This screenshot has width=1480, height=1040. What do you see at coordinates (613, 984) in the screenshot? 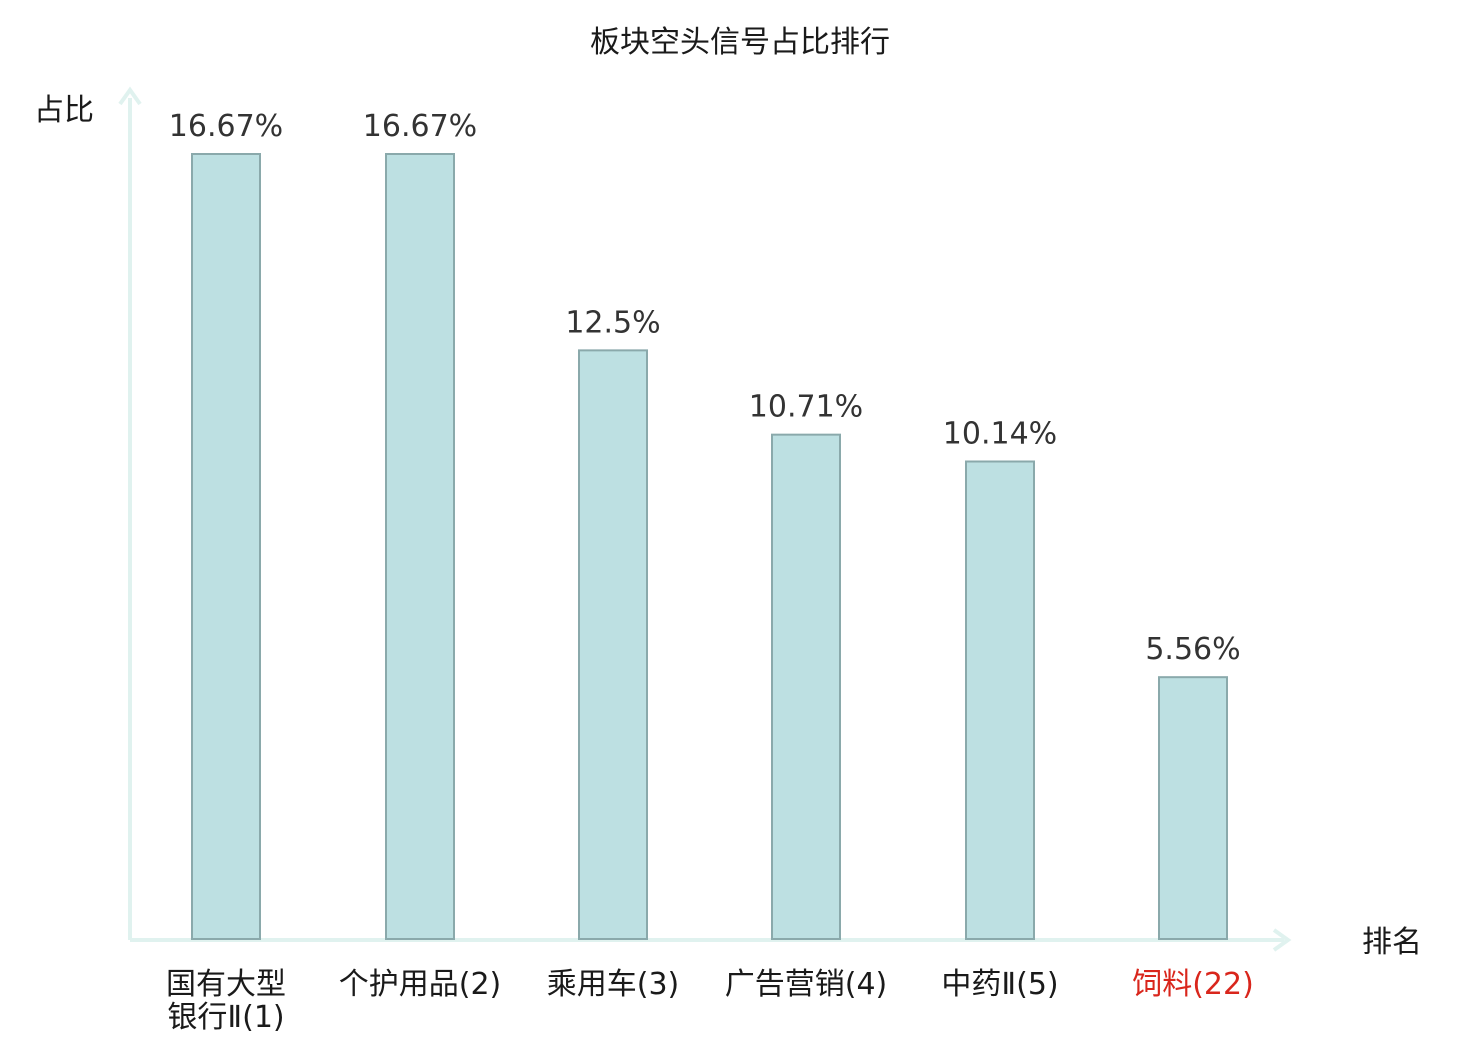
I see `x-tick-label-3: 乘用车(3)` at bounding box center [613, 984].